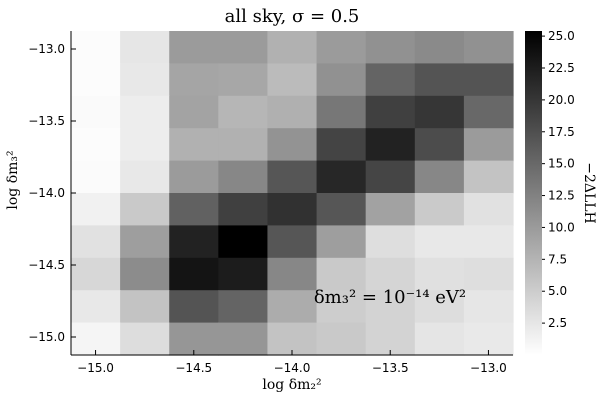 This screenshot has width=600, height=400. Describe the element at coordinates (561, 196) in the screenshot. I see `colorbar-tick-label: 12.5` at that location.